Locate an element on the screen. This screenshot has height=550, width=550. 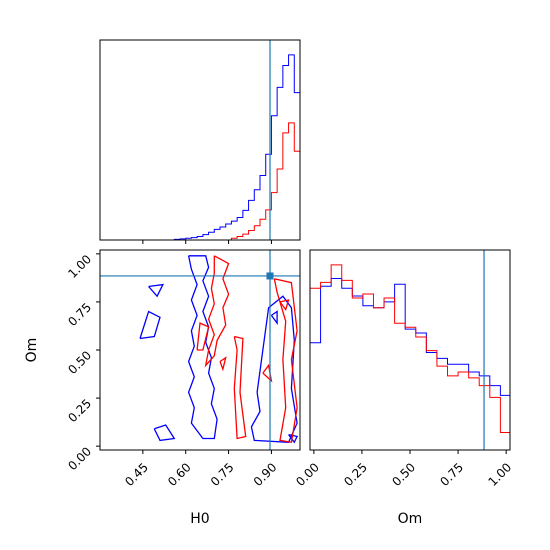
h0-marginal-frame is located at coordinates (200, 140).